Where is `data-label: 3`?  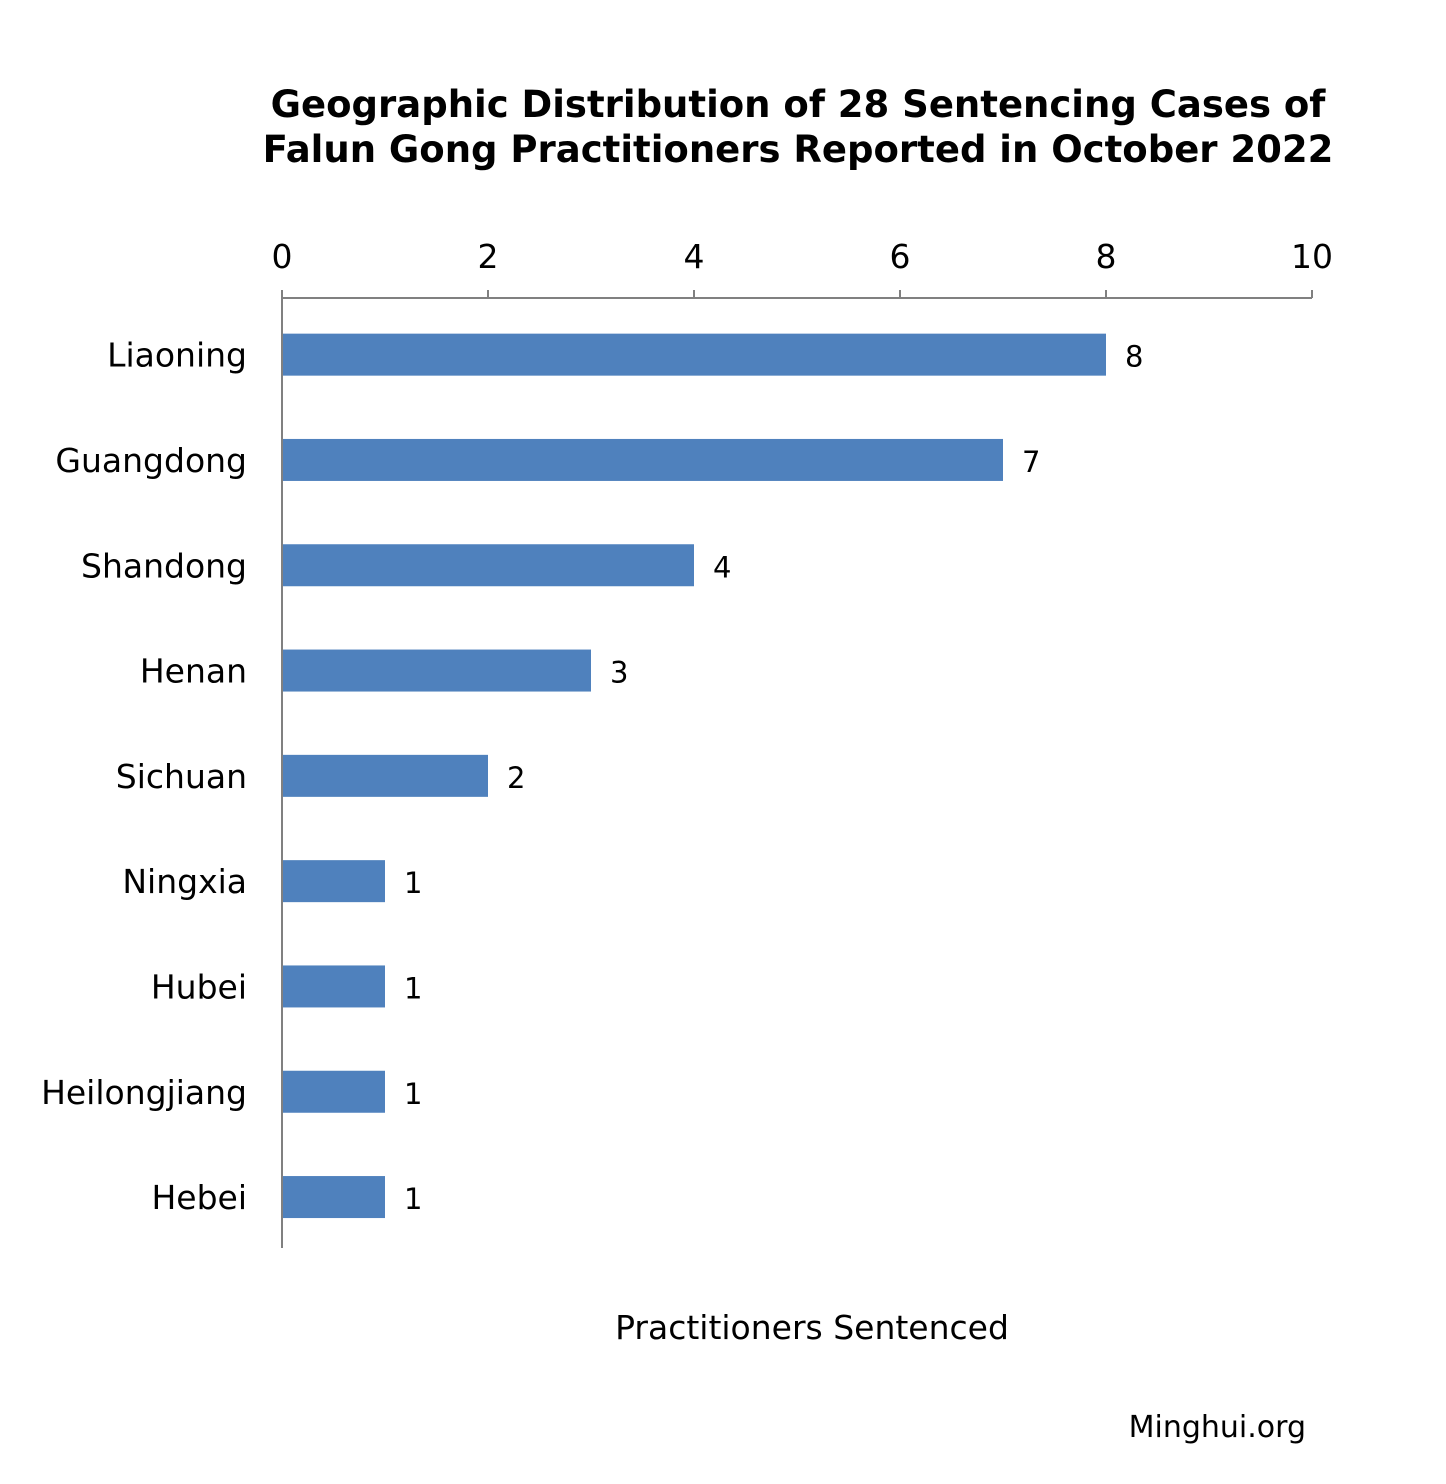
data-label: 3 is located at coordinates (619, 673).